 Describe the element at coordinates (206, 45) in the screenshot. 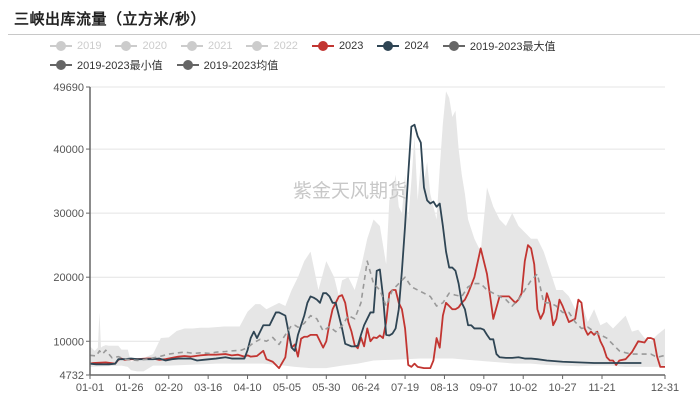

I see `legend-item-2021: 2021` at that location.